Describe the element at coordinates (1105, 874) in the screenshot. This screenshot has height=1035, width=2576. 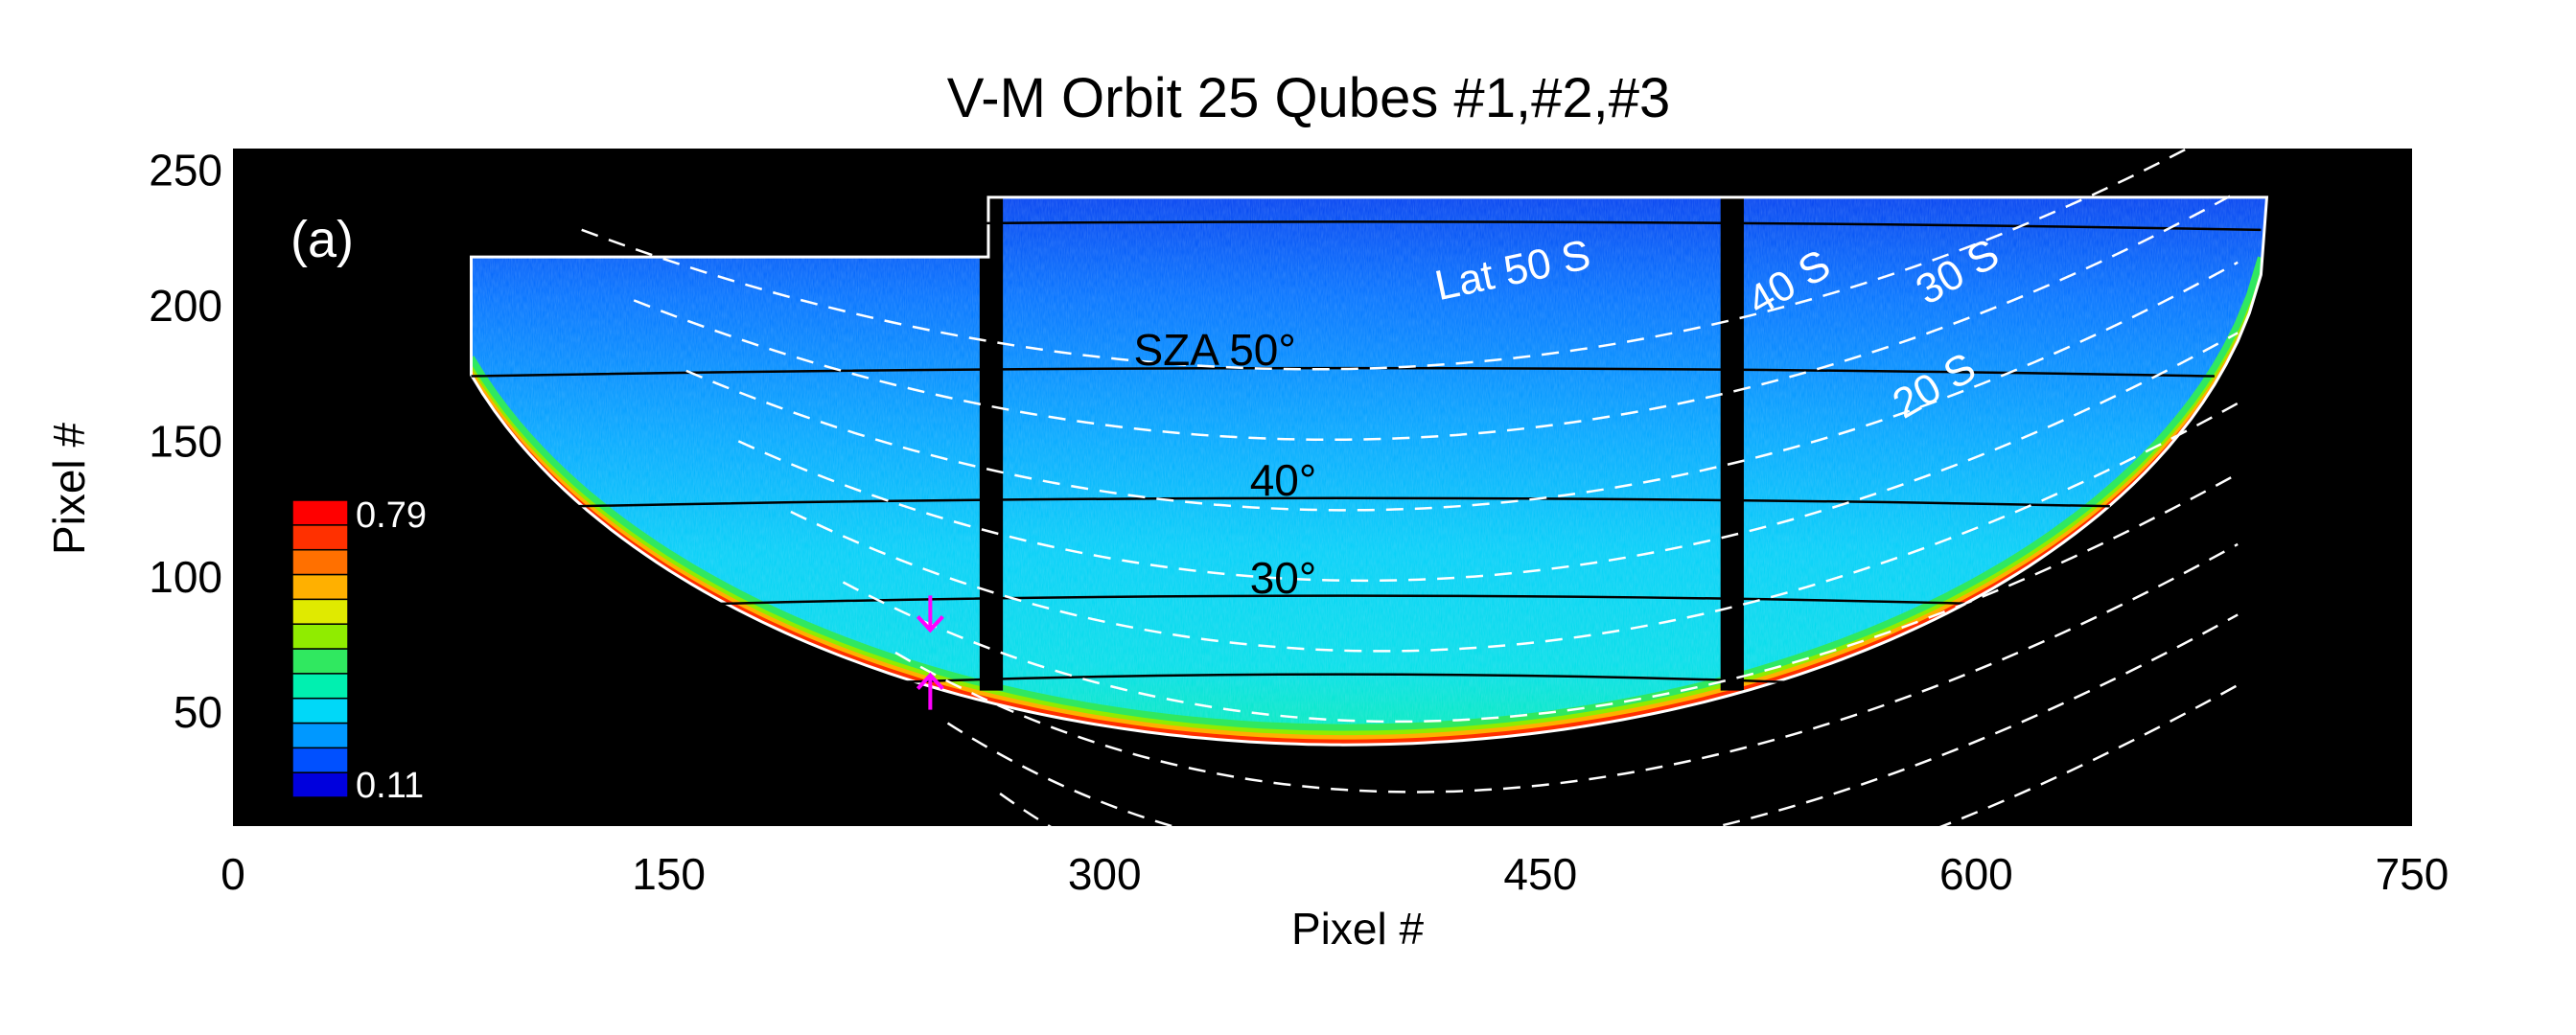
I see `x-tick-label: 300` at that location.